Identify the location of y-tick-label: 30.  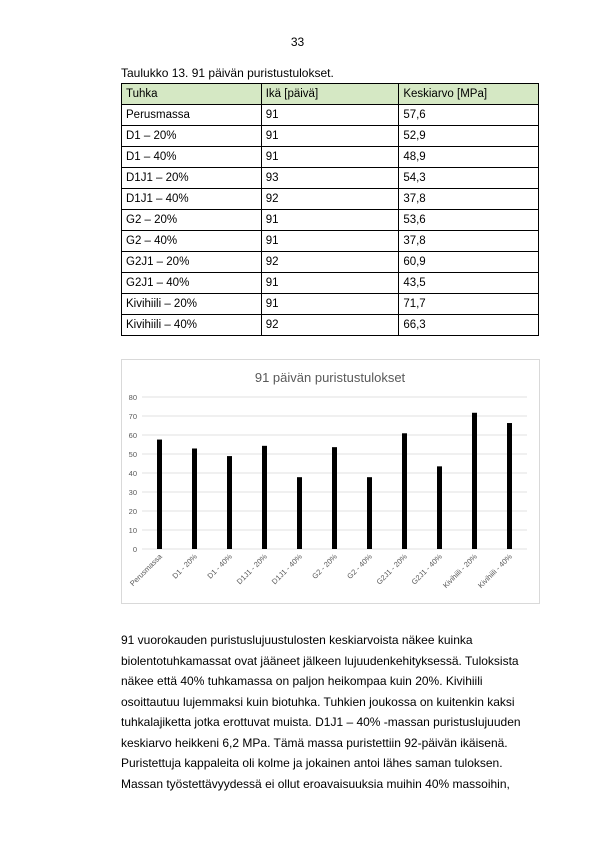
(133, 492).